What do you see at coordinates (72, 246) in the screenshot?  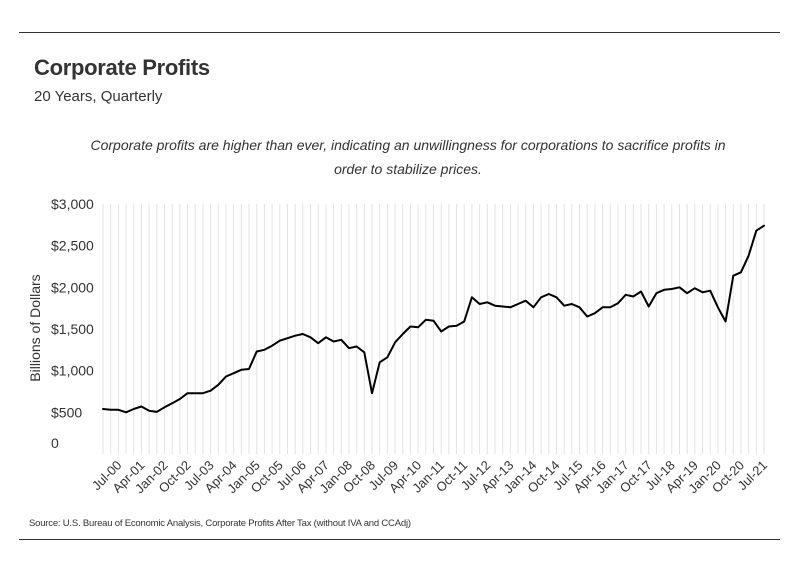 I see `y-tick-label: $2,500` at bounding box center [72, 246].